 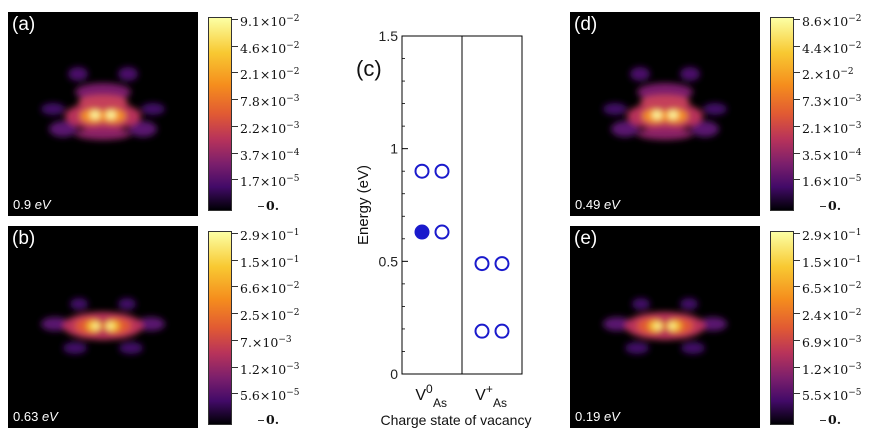 I want to click on colorbar-tick-label: 5.6×10−5, so click(x=266, y=396).